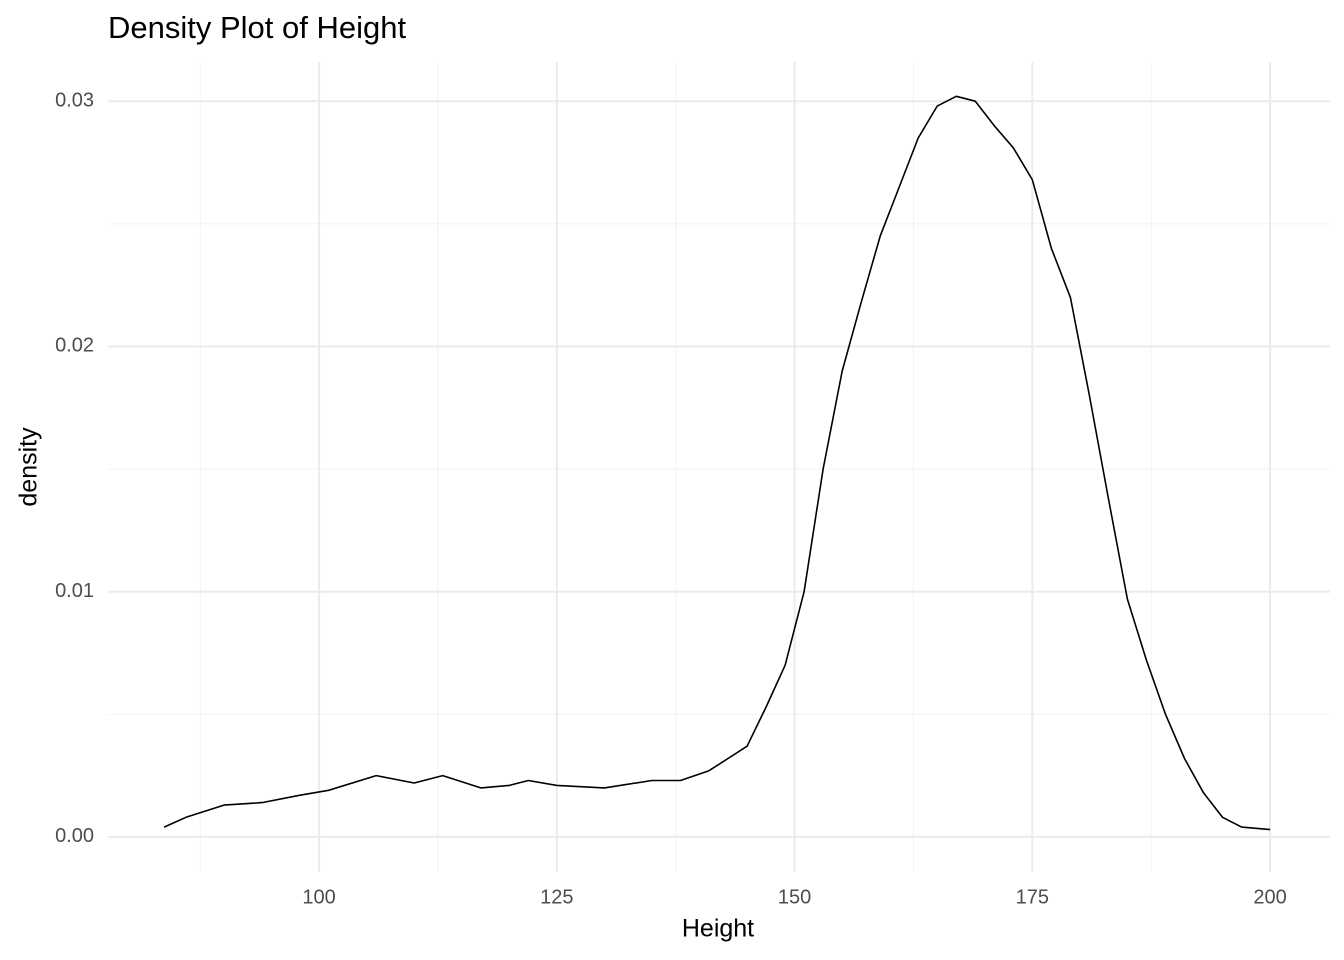 Image resolution: width=1344 pixels, height=960 pixels. Describe the element at coordinates (718, 929) in the screenshot. I see `x-axis-title: Height` at that location.